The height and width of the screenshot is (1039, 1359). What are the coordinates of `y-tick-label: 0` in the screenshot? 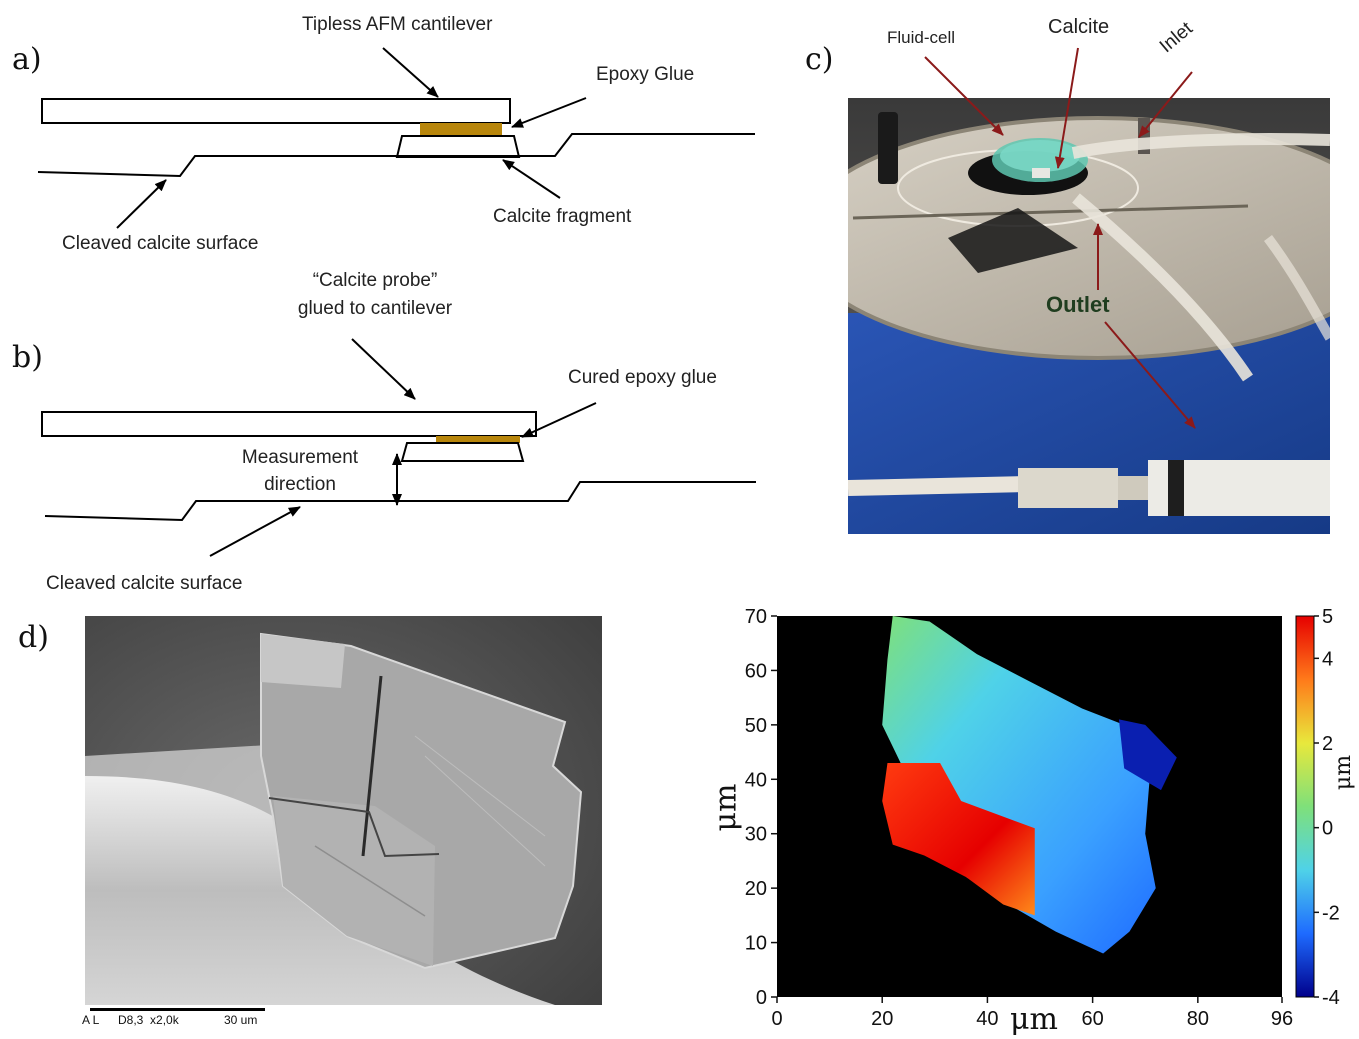 It's located at (761, 998).